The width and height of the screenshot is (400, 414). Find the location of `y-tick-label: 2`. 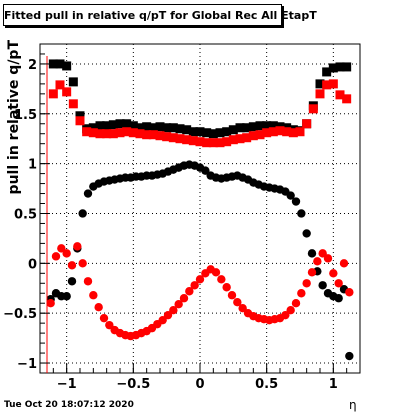

y-tick-label: 2 is located at coordinates (32, 65).